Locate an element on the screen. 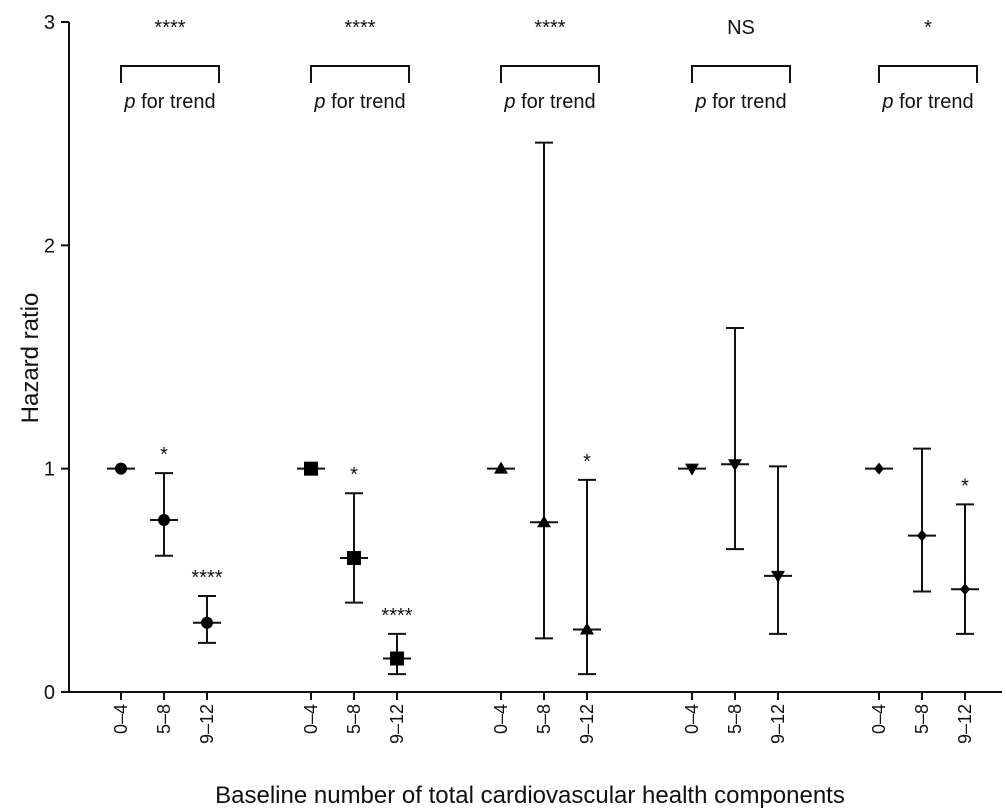 Image resolution: width=1006 pixels, height=812 pixels. y-tick-label: 3 is located at coordinates (49, 23).